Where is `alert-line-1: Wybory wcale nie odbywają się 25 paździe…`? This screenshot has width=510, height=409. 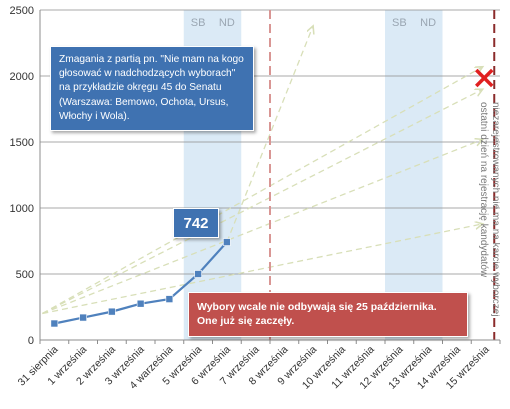 alert-line-1: Wybory wcale nie odbywają się 25 paździe… is located at coordinates (317, 307).